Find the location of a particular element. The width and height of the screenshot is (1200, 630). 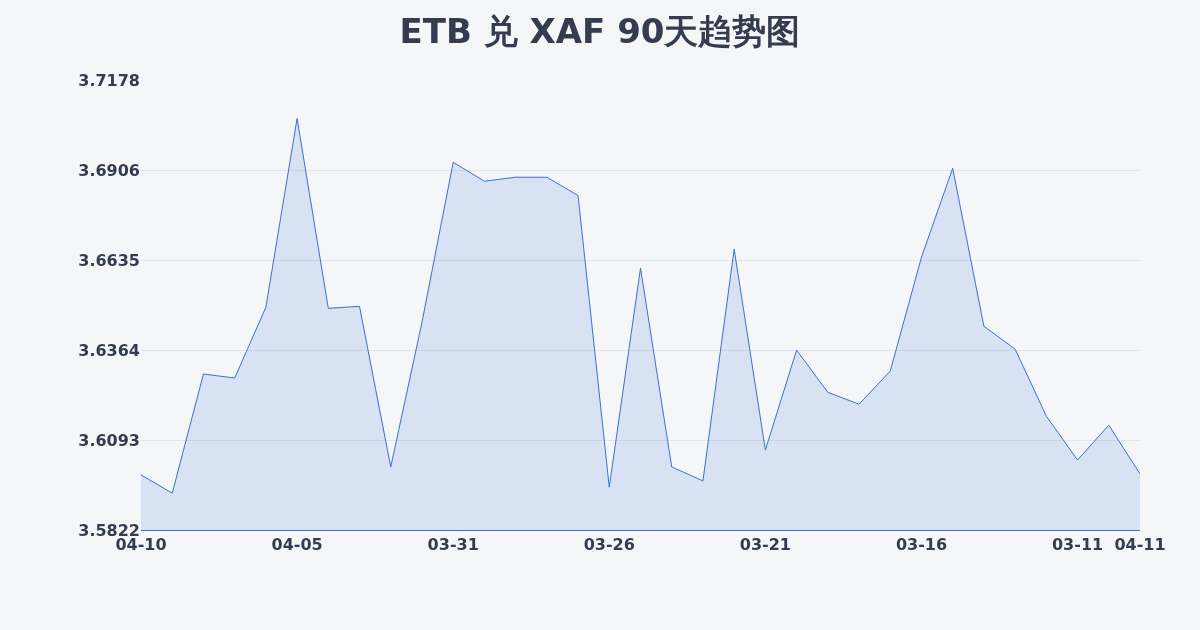

x-tick-label: 04-05 is located at coordinates (297, 545).